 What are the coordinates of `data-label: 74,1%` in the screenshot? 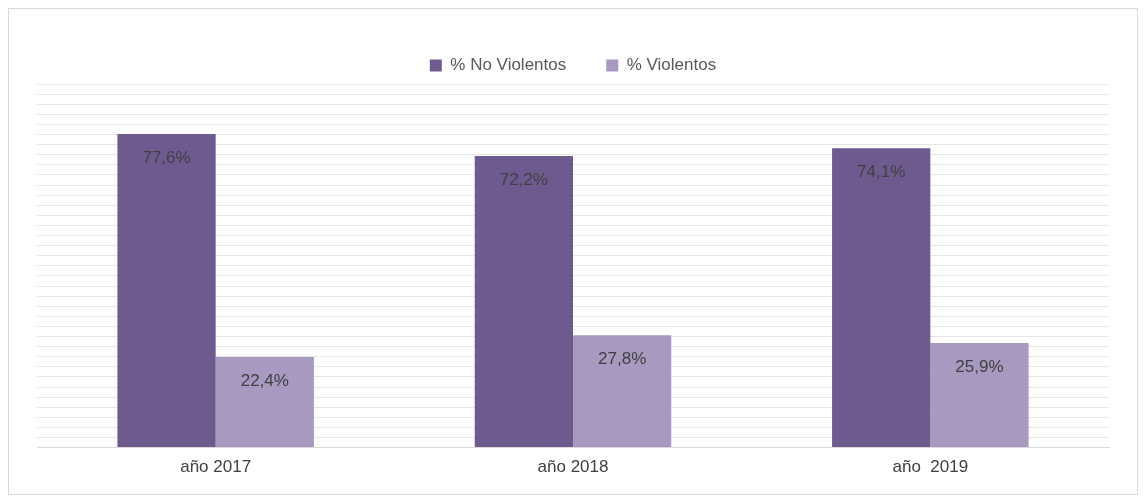 It's located at (881, 171).